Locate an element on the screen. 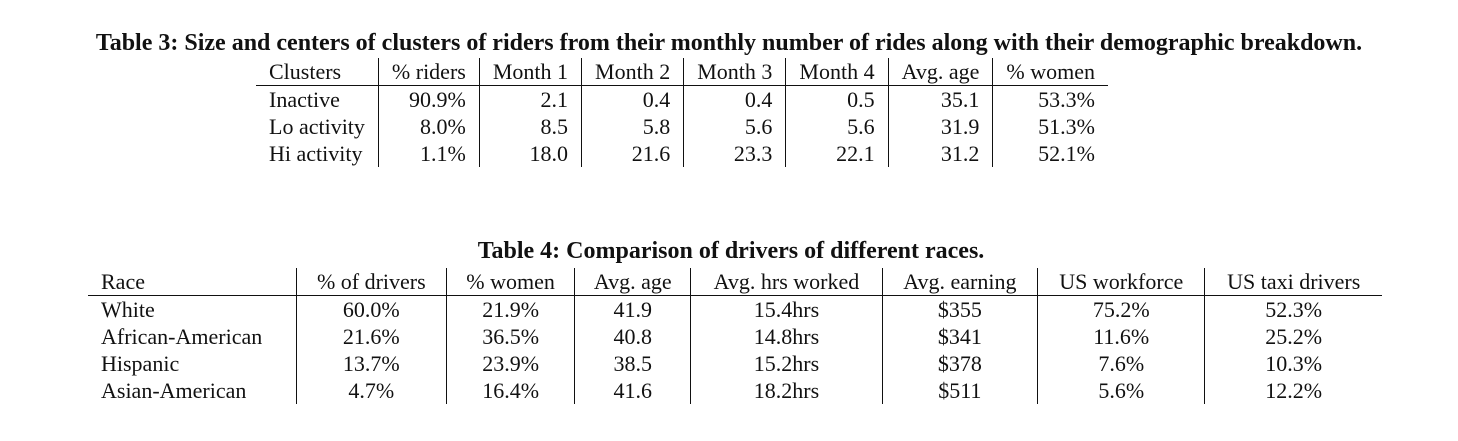 This screenshot has width=1458, height=441. table-cell: 2.1 is located at coordinates (530, 99).